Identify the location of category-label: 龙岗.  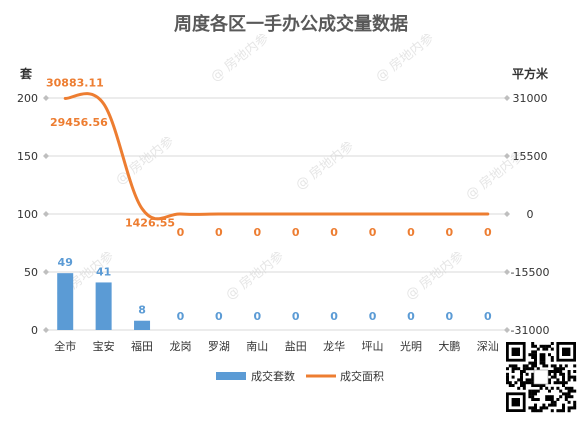
(180, 346).